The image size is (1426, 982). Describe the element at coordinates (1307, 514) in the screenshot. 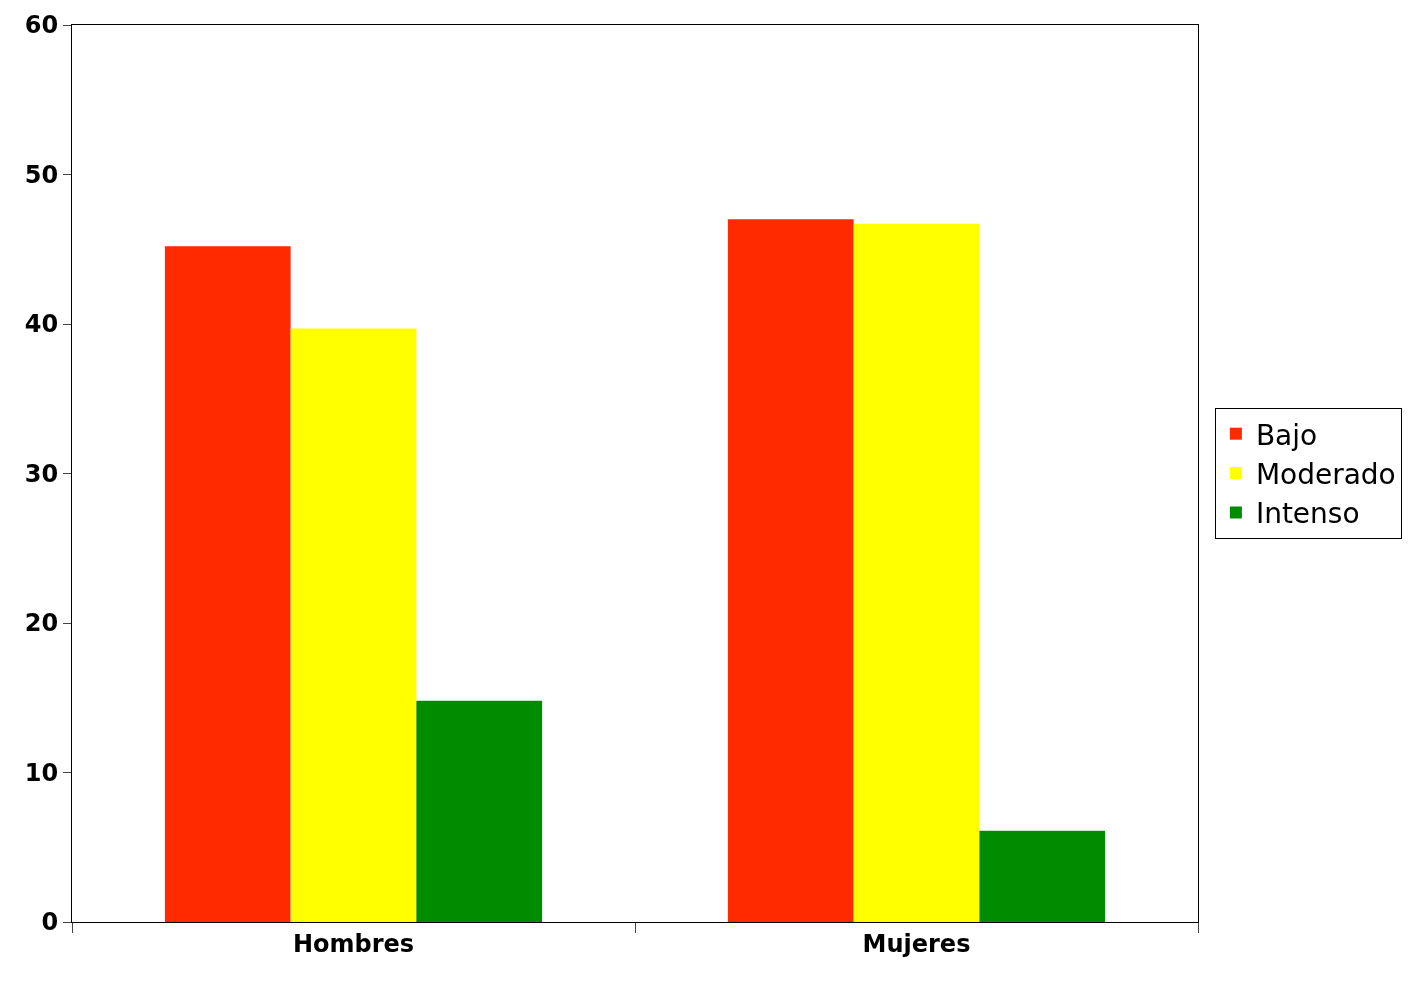

I see `legend-label: Intenso` at that location.